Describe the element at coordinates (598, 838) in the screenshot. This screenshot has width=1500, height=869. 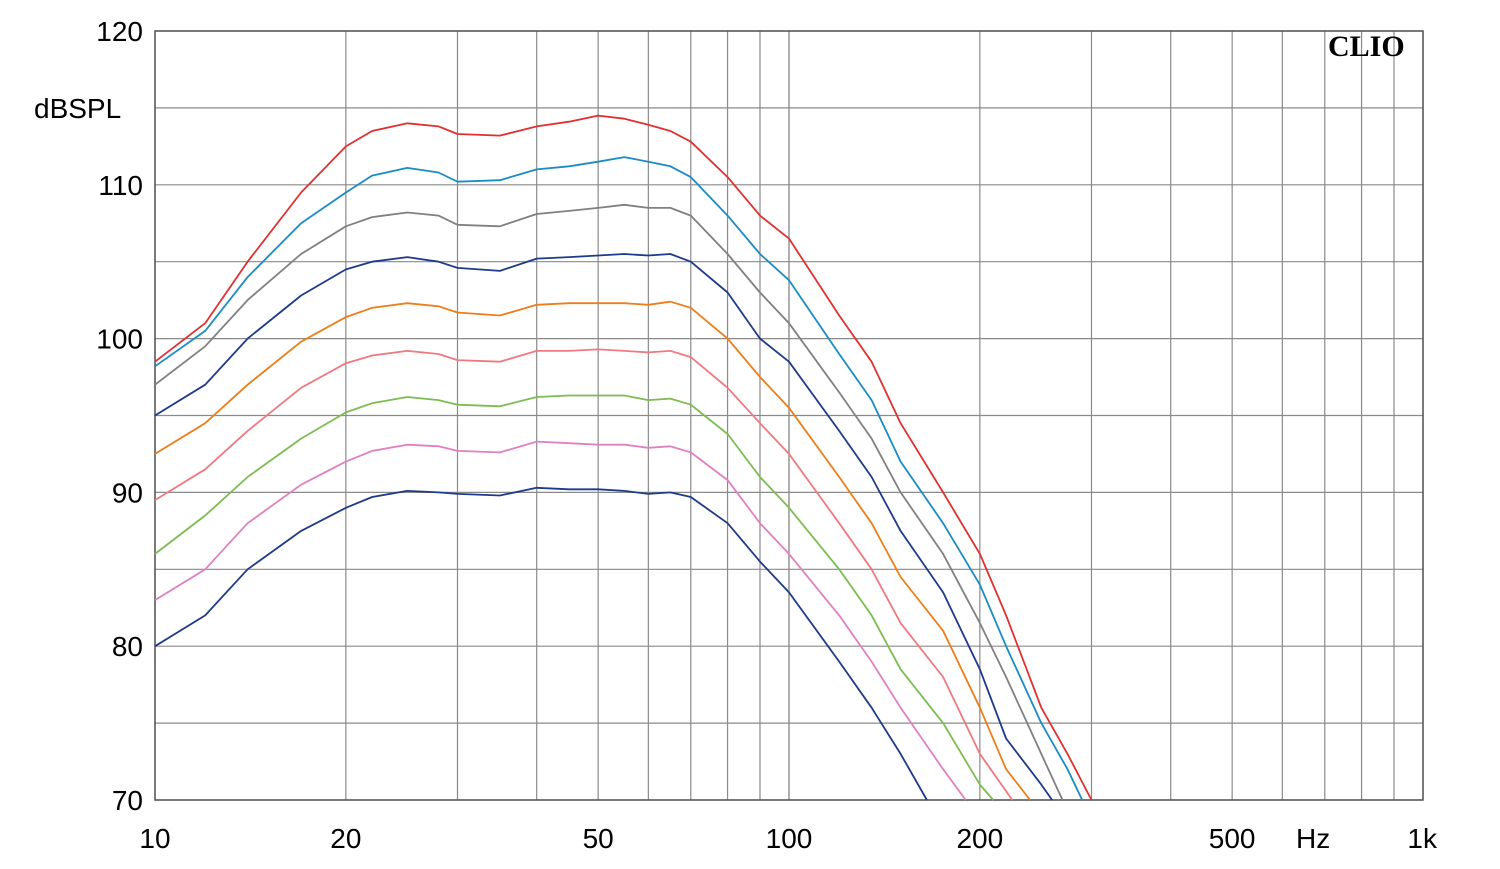
I see `x-tick-label: 50` at that location.